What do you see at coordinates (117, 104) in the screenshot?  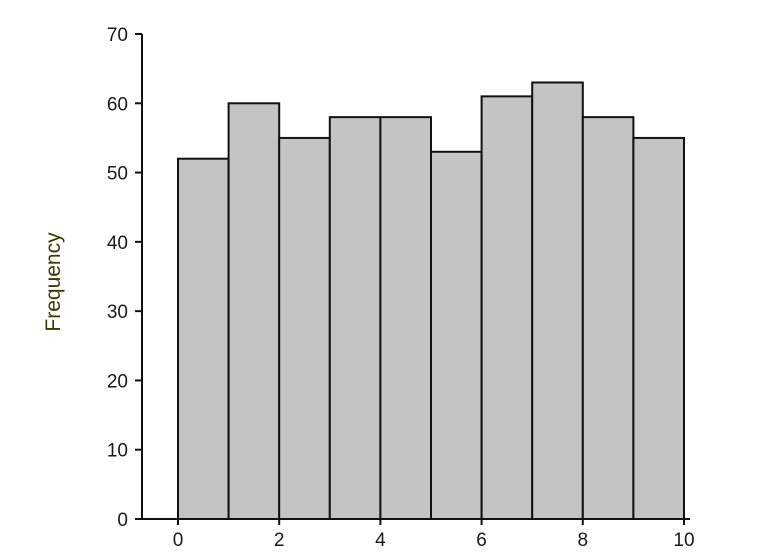 I see `y-tick-label: 60` at bounding box center [117, 104].